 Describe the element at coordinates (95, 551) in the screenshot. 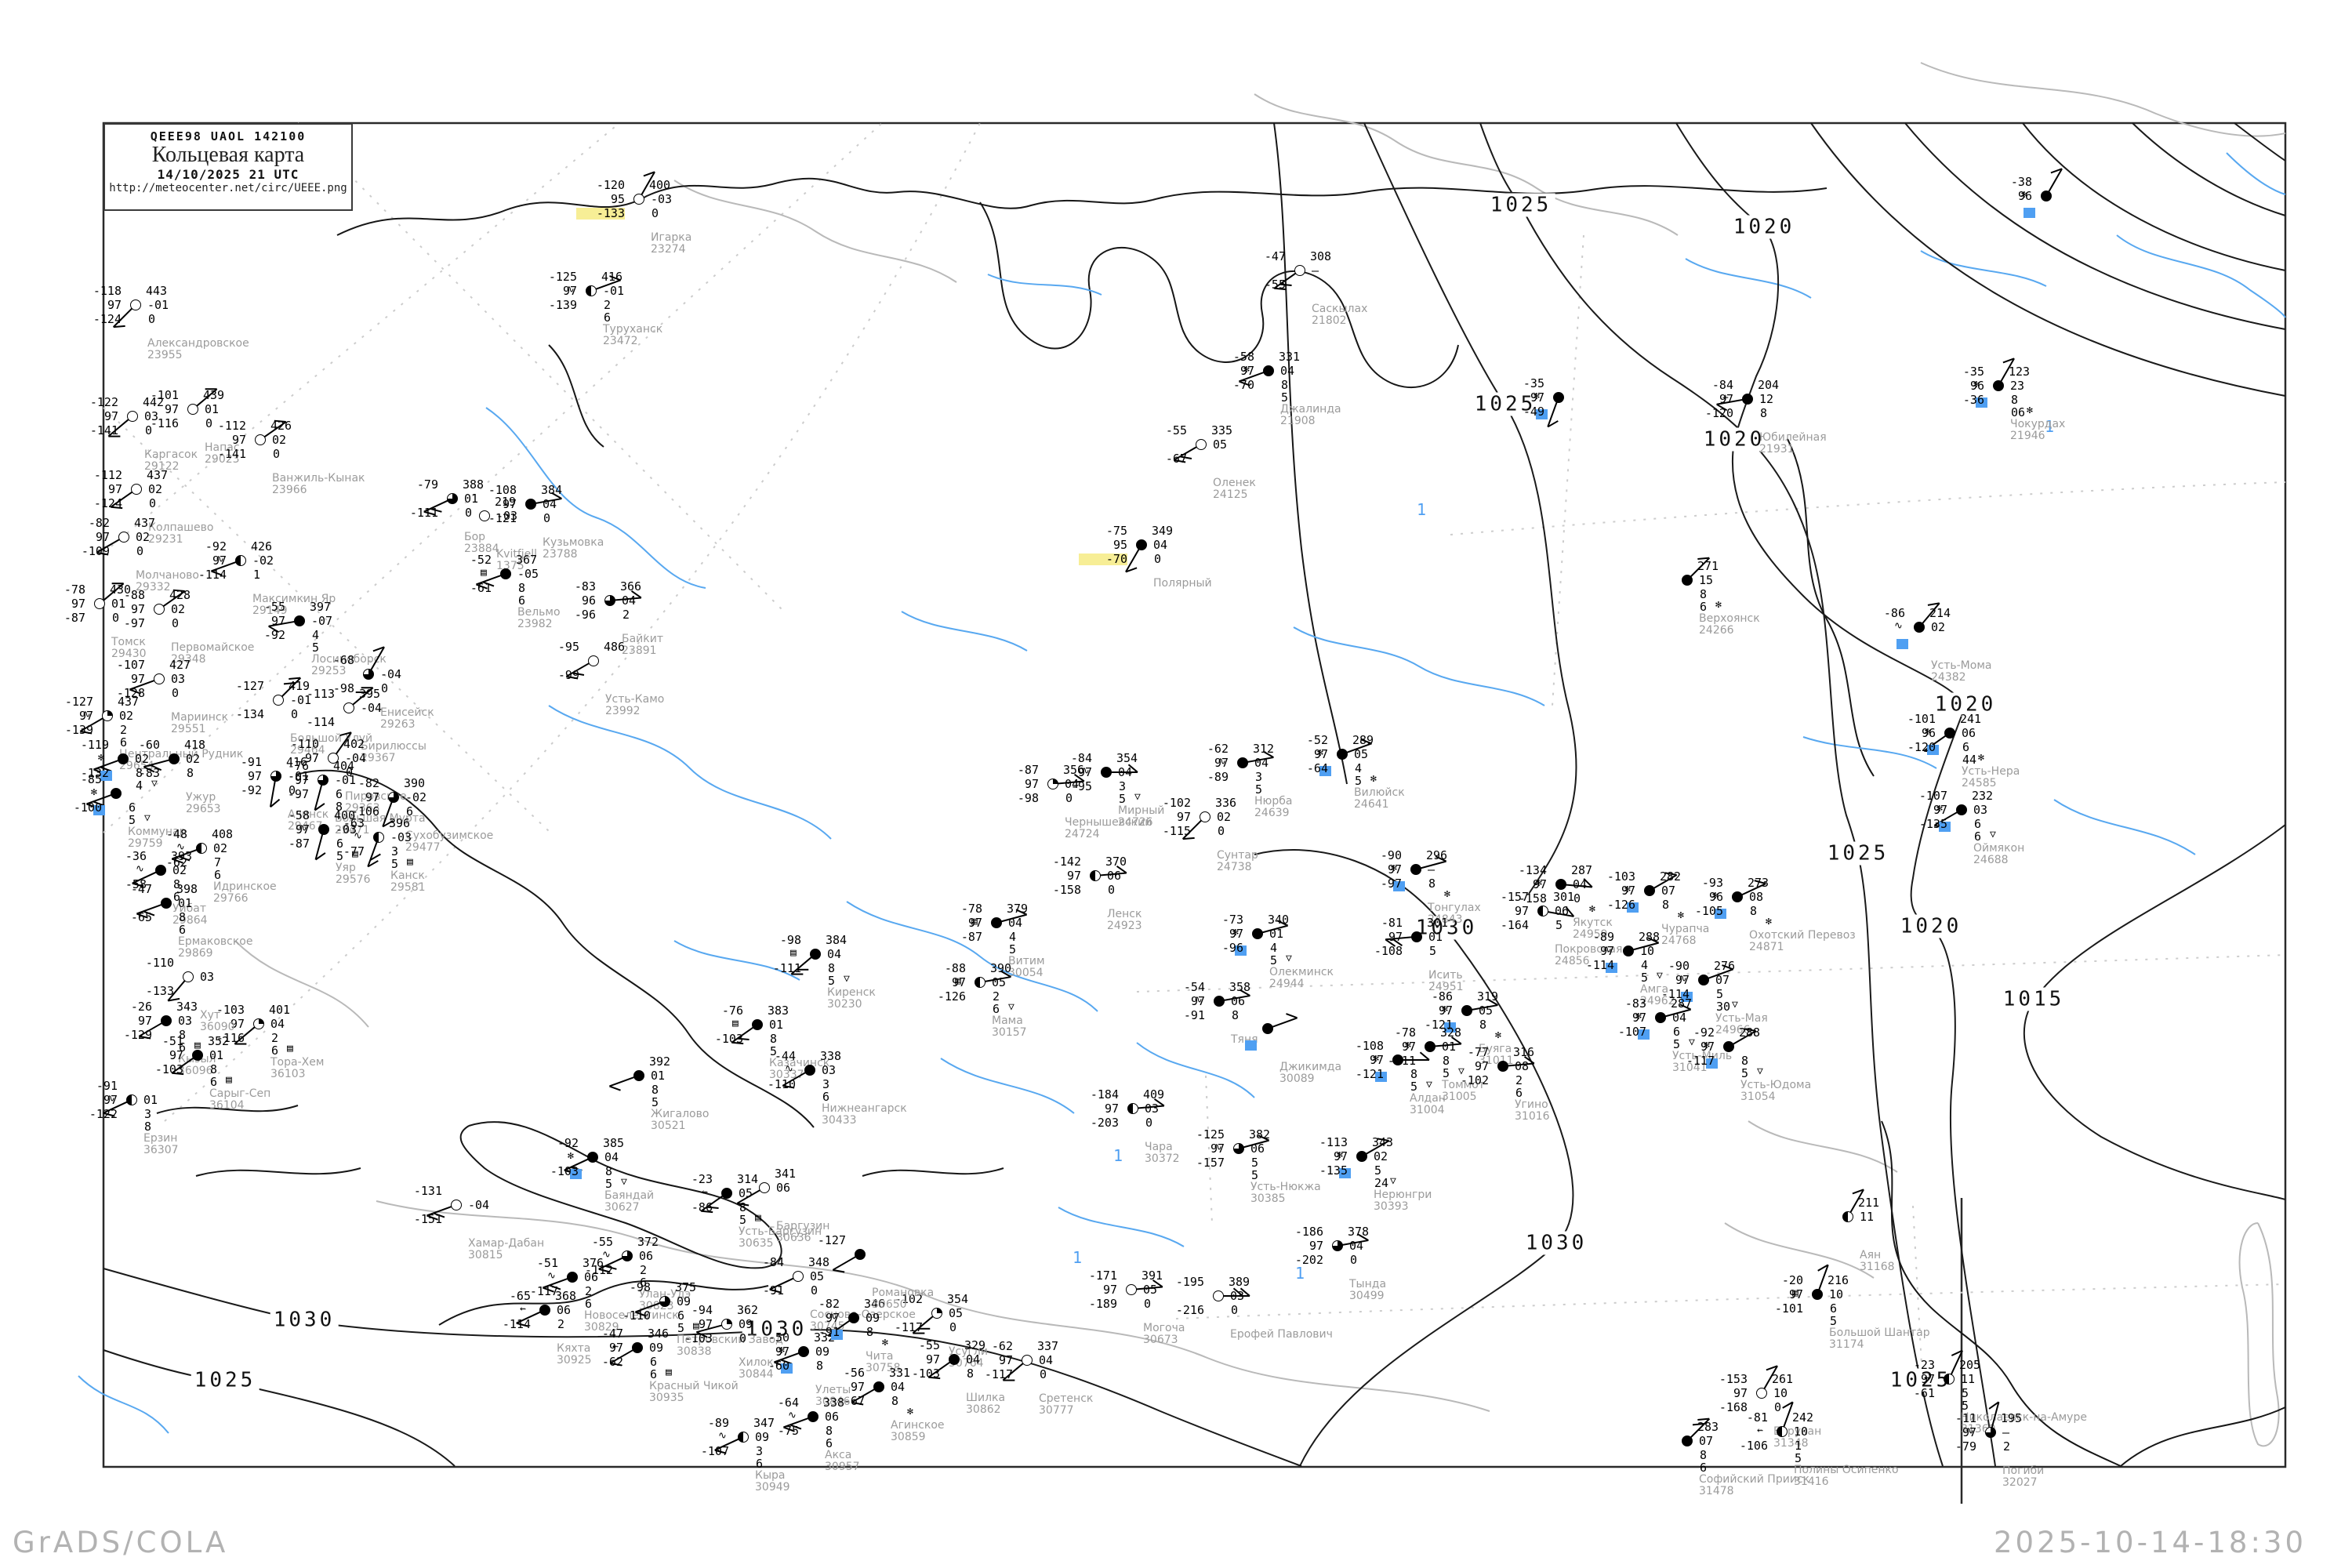

I see `dewpoint: -109` at that location.